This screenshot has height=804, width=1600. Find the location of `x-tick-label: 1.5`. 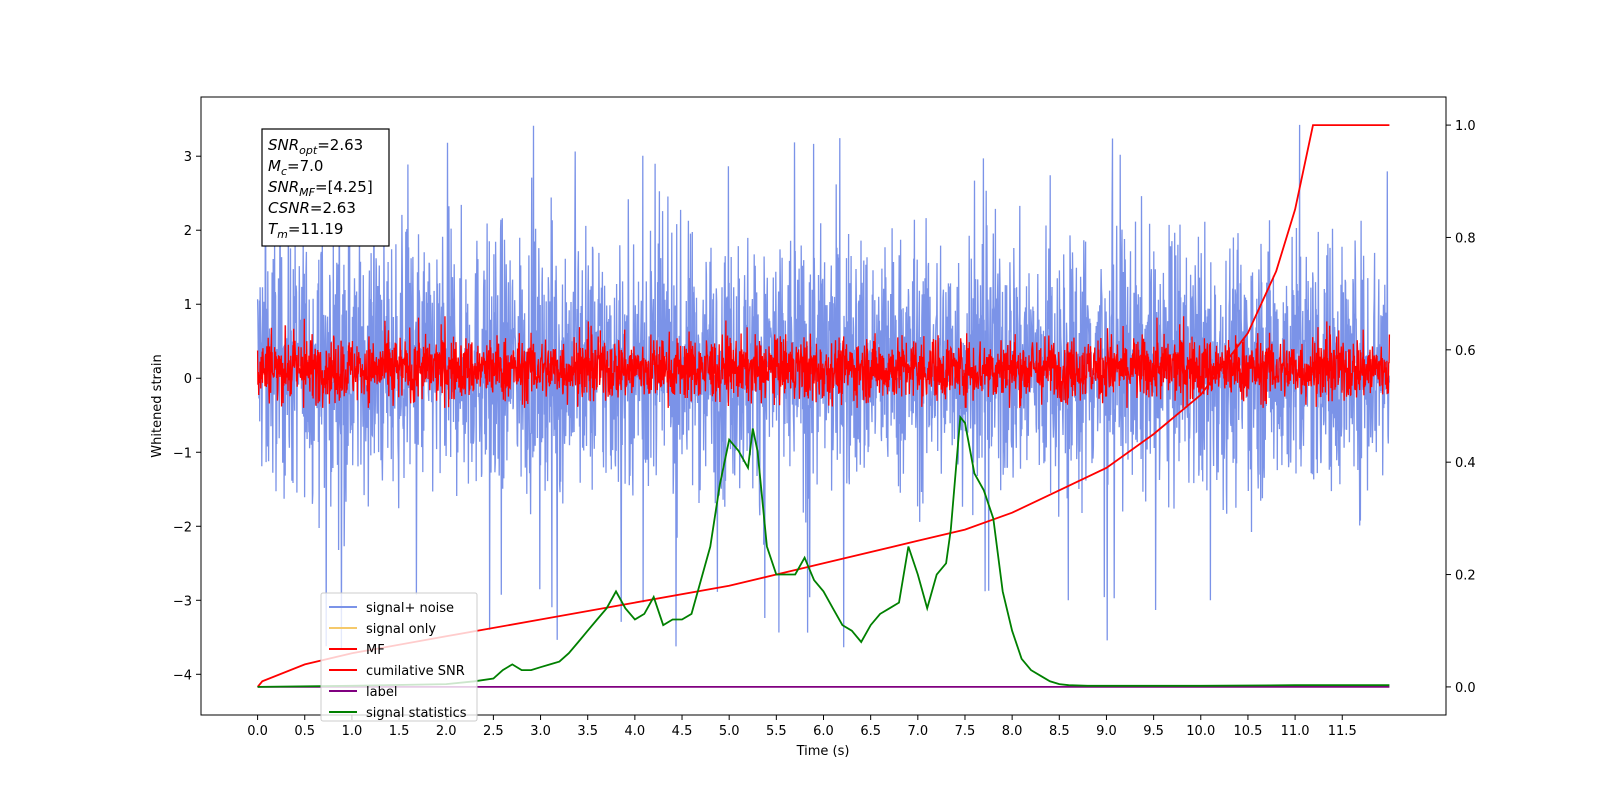

x-tick-label: 1.5 is located at coordinates (399, 731).